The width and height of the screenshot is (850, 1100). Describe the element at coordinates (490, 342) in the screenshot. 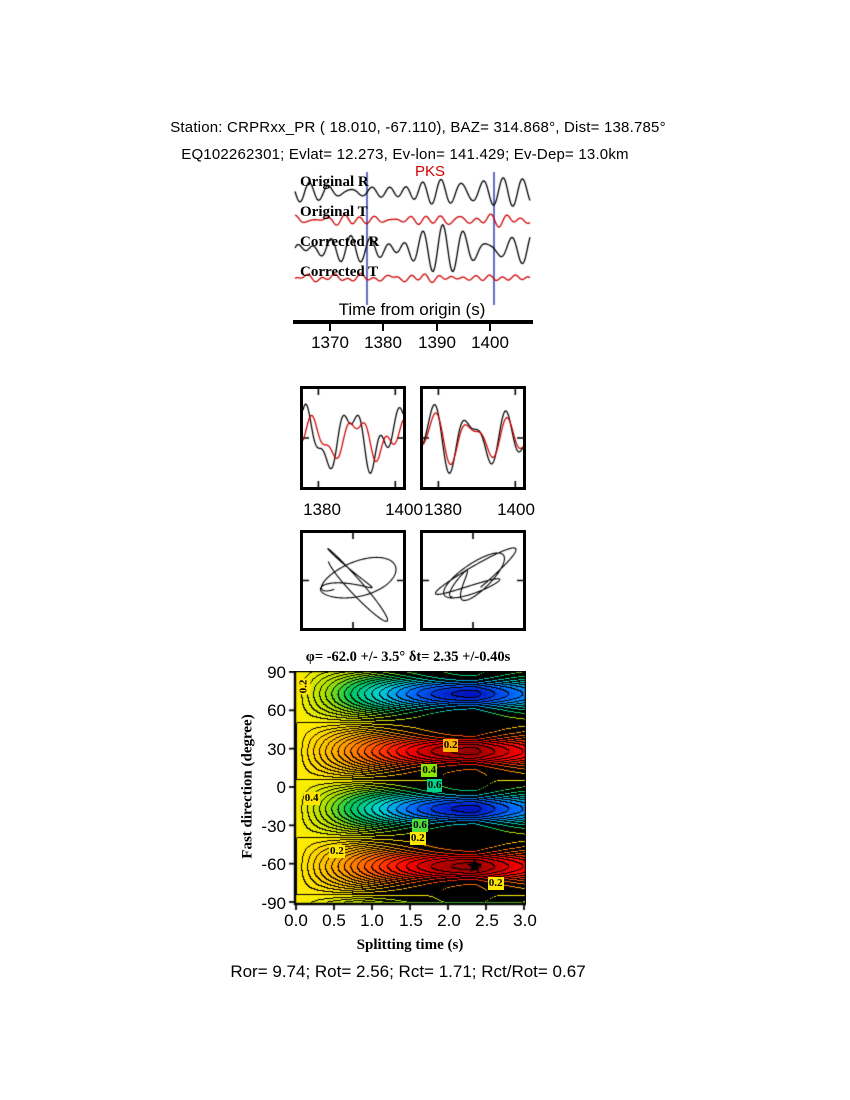

I see `time-tick-label: 1400` at that location.